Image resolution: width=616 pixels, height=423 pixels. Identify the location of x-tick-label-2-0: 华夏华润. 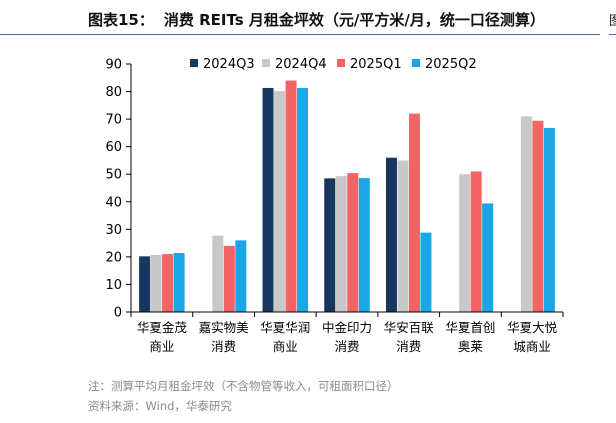
(285, 327).